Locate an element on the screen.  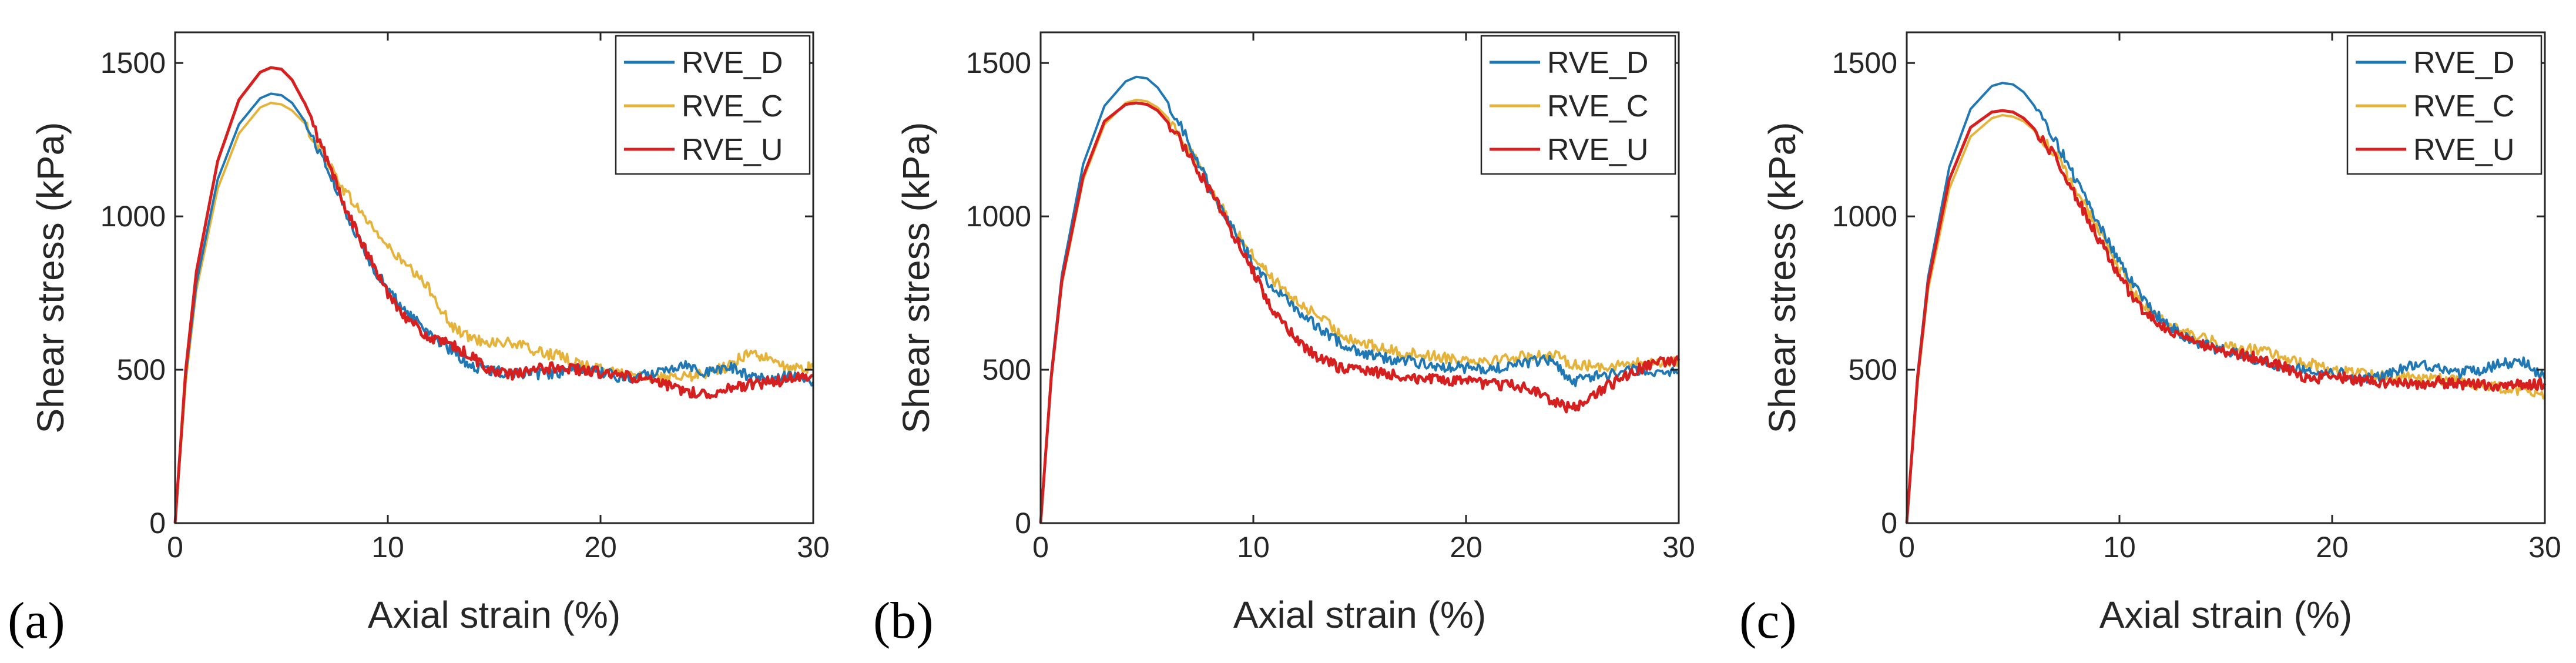
legend-b: RVE_D RVE_C RVE_U is located at coordinates (1578, 105).